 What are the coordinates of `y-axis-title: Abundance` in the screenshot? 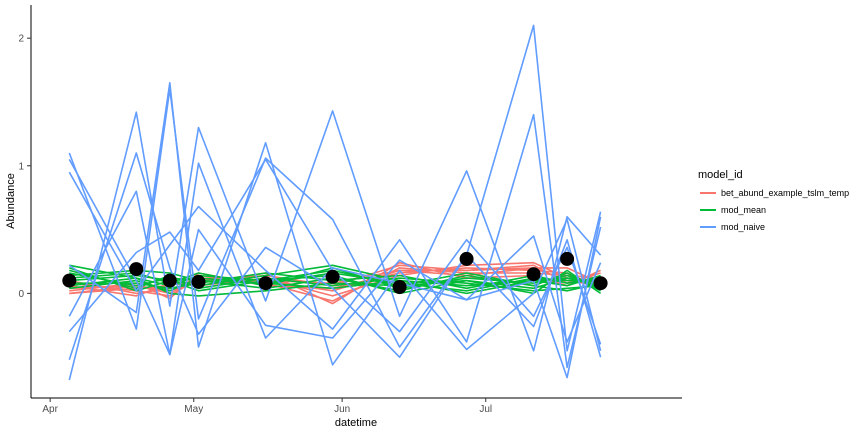 It's located at (11, 201).